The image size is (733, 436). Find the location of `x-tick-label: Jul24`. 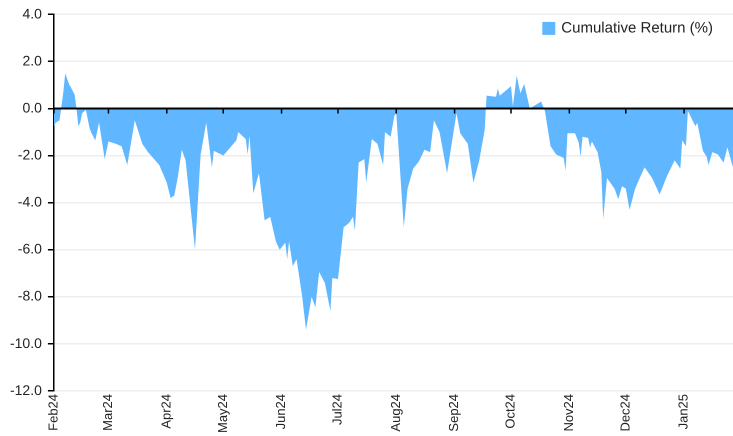

x-tick-label: Jul24 is located at coordinates (337, 410).